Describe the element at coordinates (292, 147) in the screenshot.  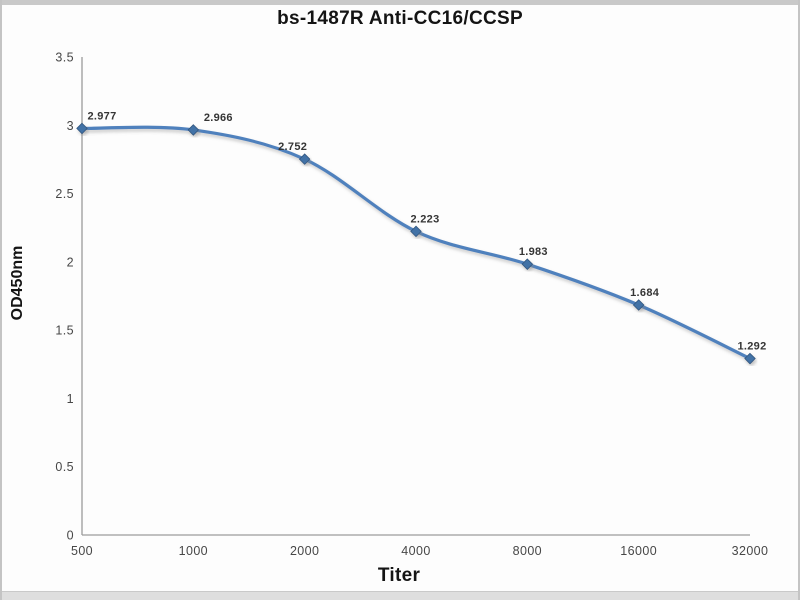
I see `data-point-label: 2.752` at that location.